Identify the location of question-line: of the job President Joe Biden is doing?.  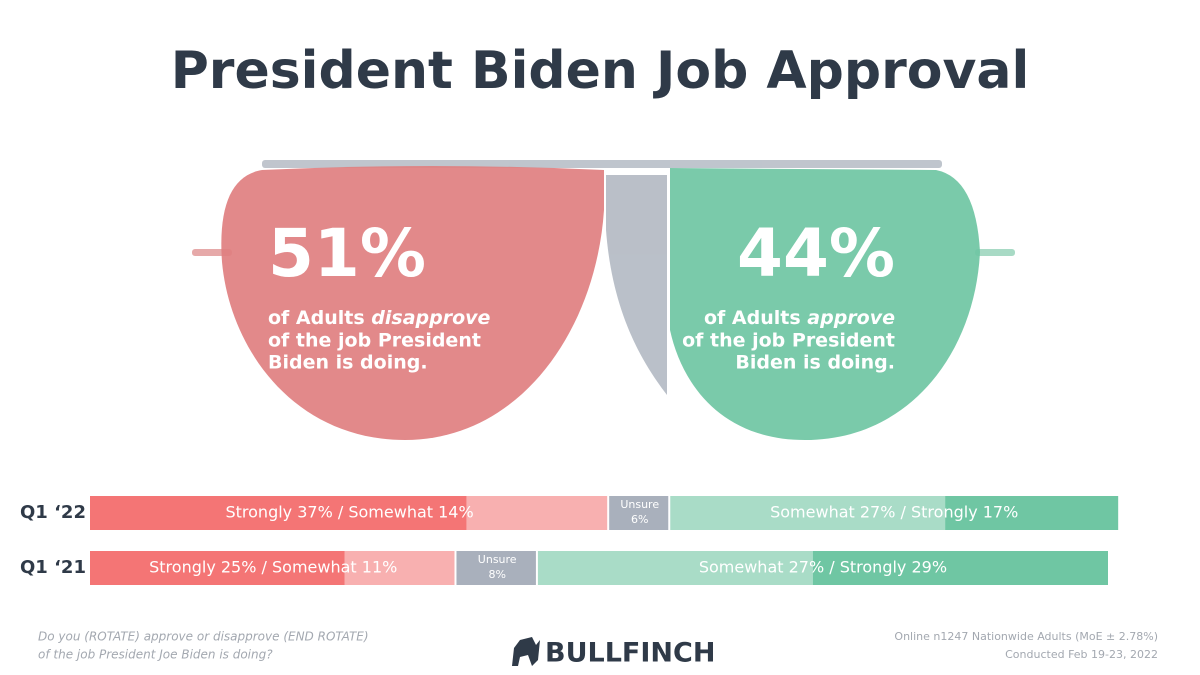
(155, 655).